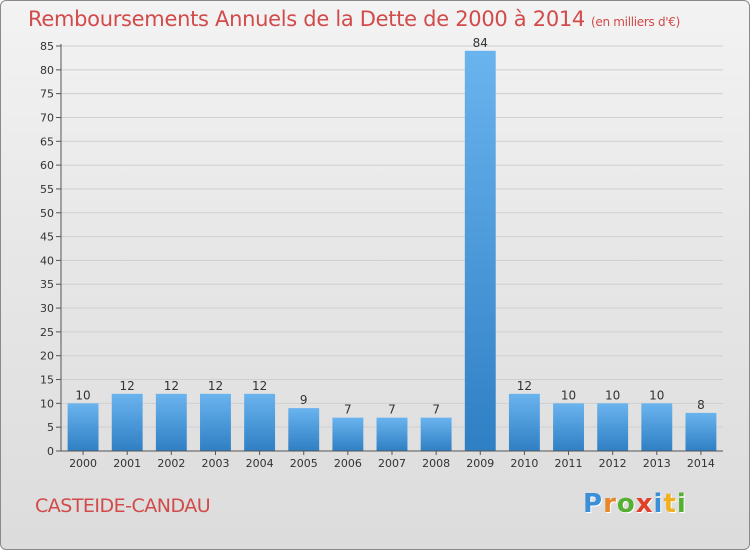 The width and height of the screenshot is (750, 550). What do you see at coordinates (613, 463) in the screenshot?
I see `x-tick-label: 2012` at bounding box center [613, 463].